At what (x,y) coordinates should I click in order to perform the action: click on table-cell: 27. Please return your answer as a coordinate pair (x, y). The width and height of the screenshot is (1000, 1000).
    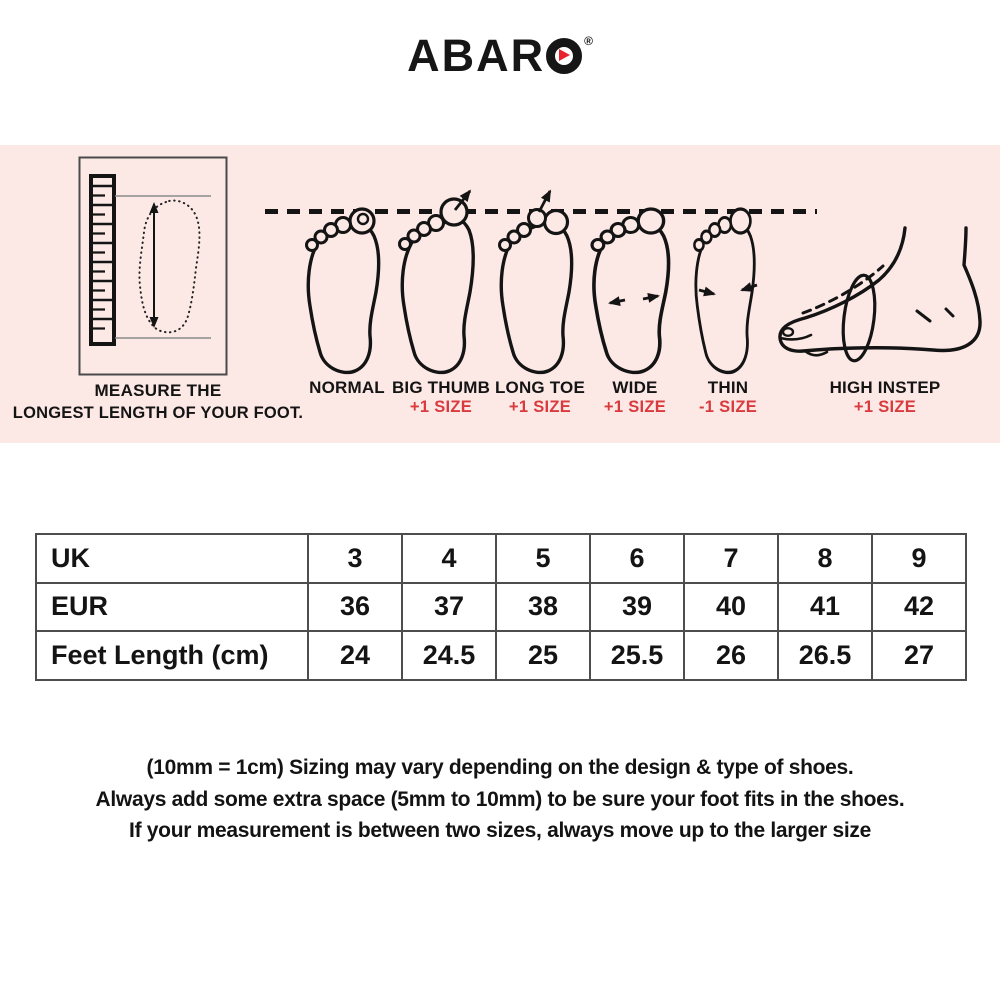
    Looking at the image, I should click on (919, 655).